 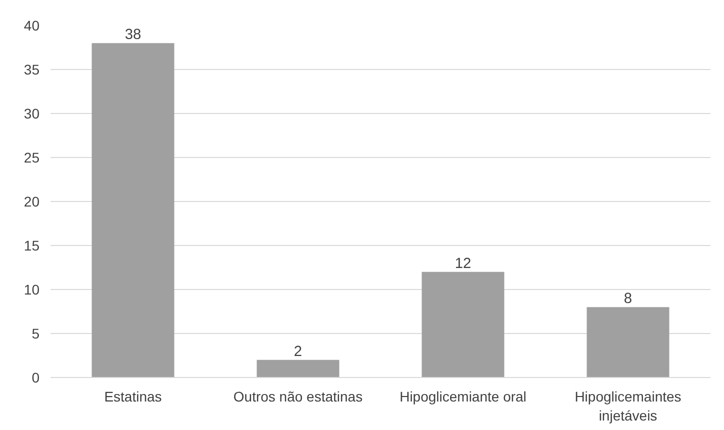 I want to click on y-tick-label: 40, so click(x=32, y=26).